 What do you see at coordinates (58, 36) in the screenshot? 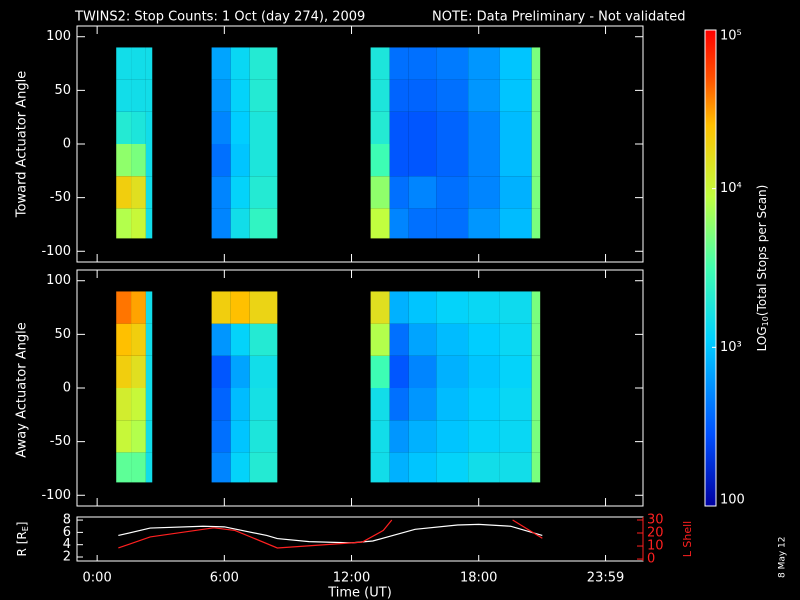
I see `y-tick-label: 100` at bounding box center [58, 36].